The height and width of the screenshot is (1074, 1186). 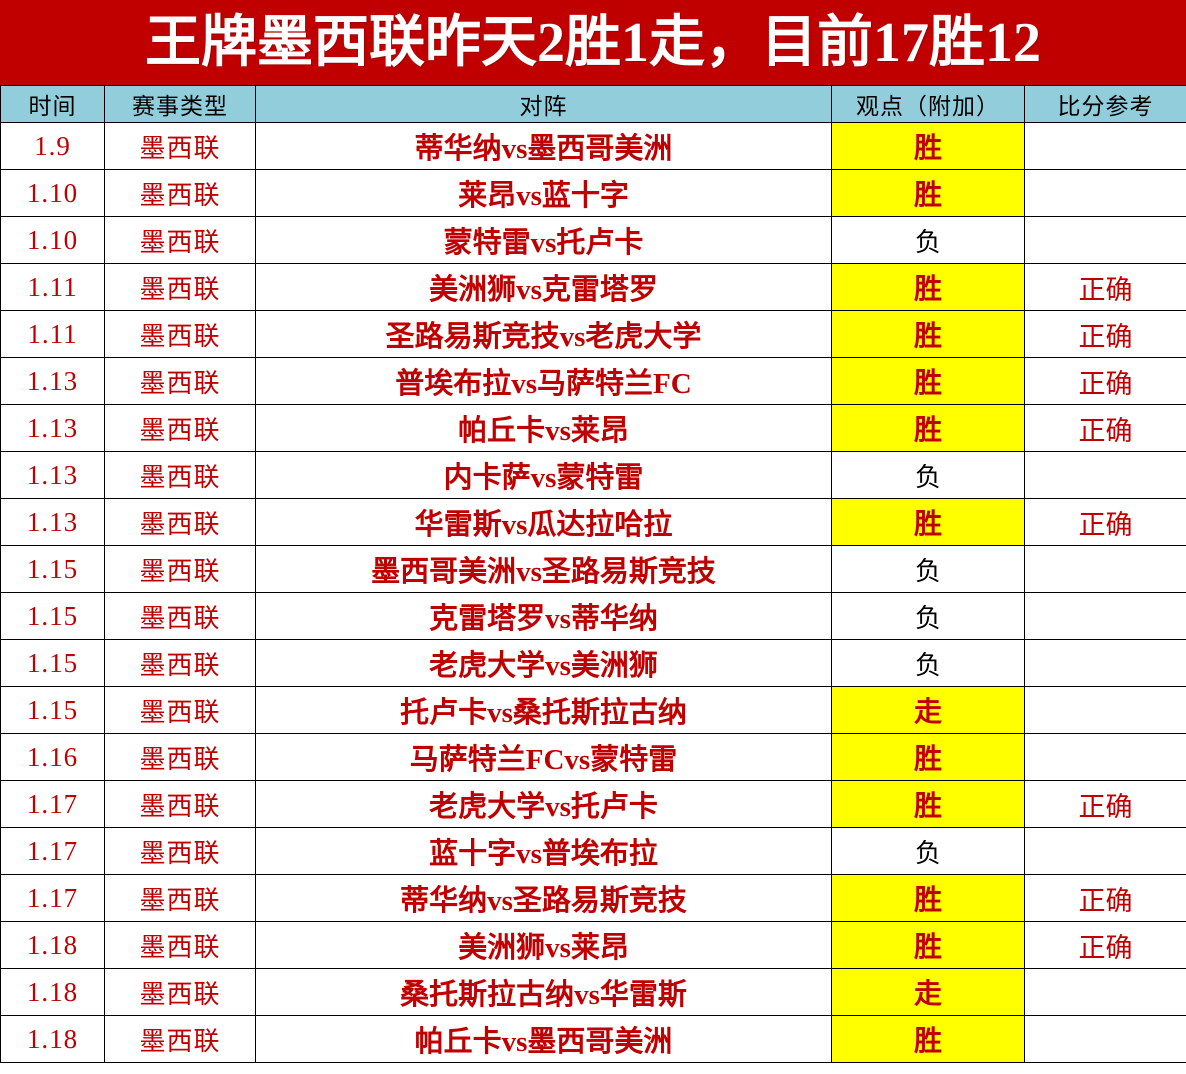 What do you see at coordinates (543, 945) in the screenshot?
I see `cell-match: 美洲狮vs莱昂` at bounding box center [543, 945].